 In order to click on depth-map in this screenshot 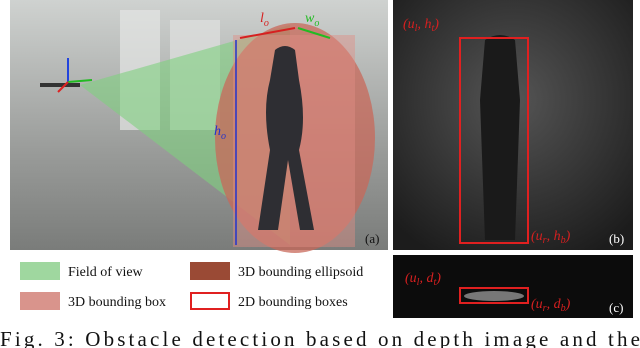, I will do `click(513, 286)`.